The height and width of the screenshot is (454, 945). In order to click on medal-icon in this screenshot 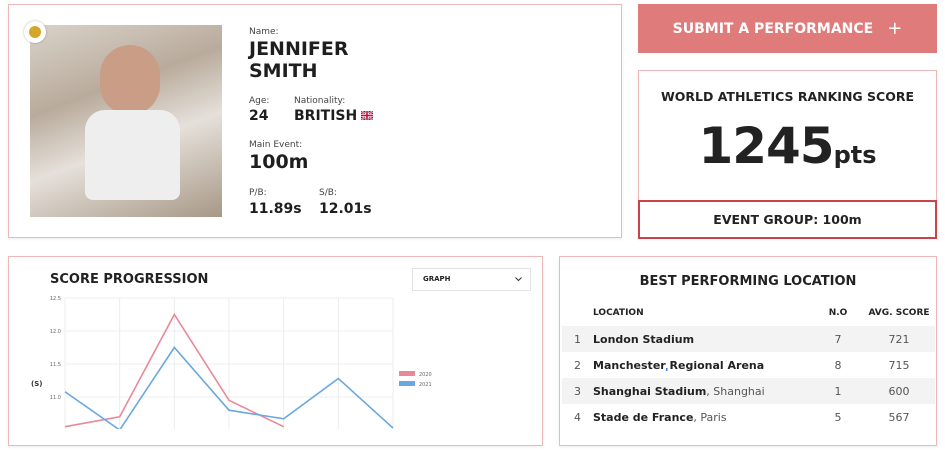, I will do `click(35, 32)`.